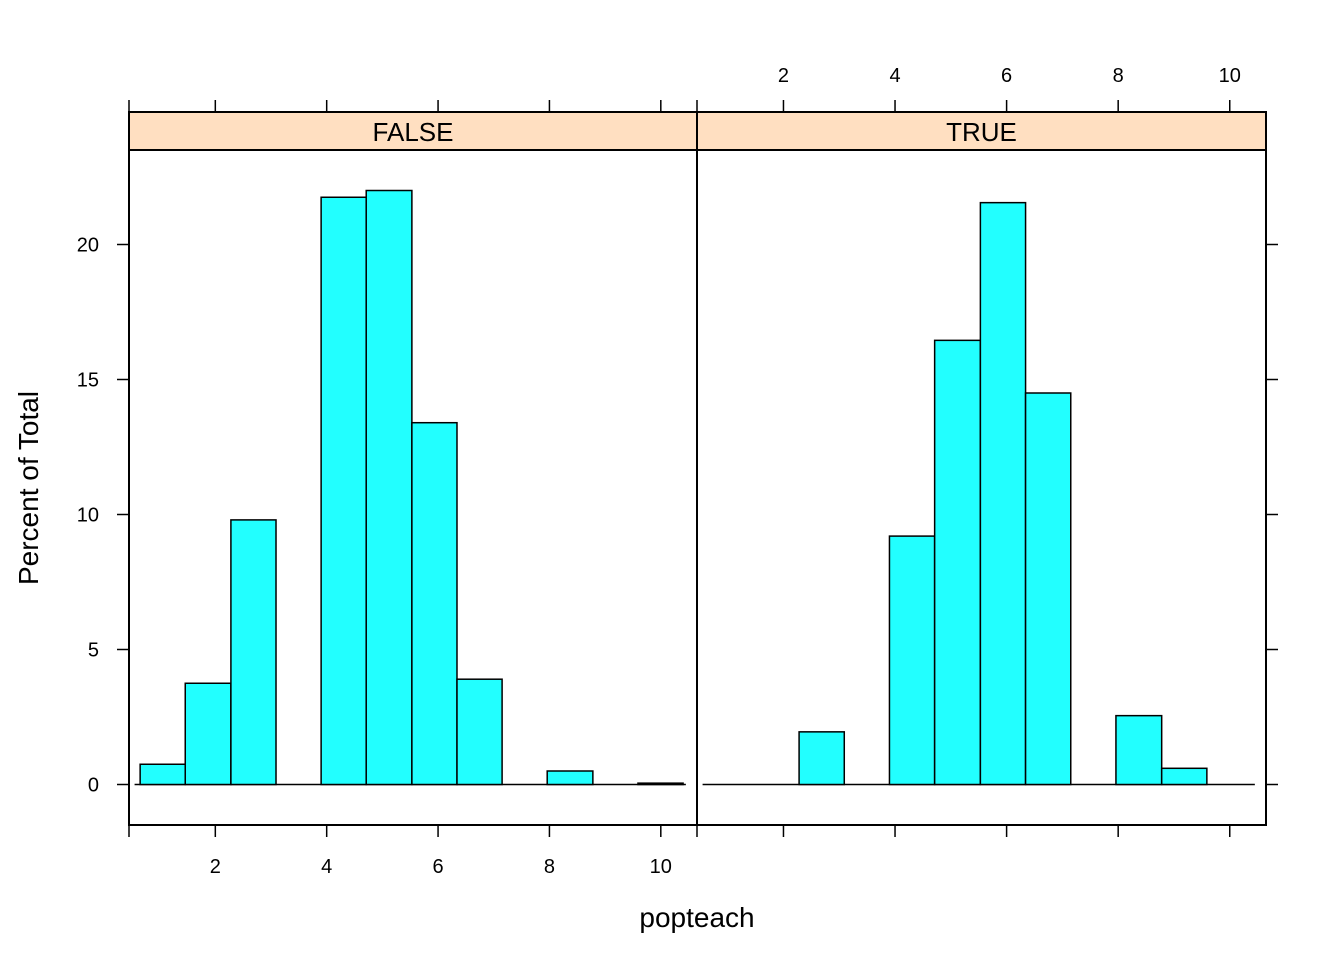 The height and width of the screenshot is (960, 1344). I want to click on x-tick-label: 6, so click(437, 867).